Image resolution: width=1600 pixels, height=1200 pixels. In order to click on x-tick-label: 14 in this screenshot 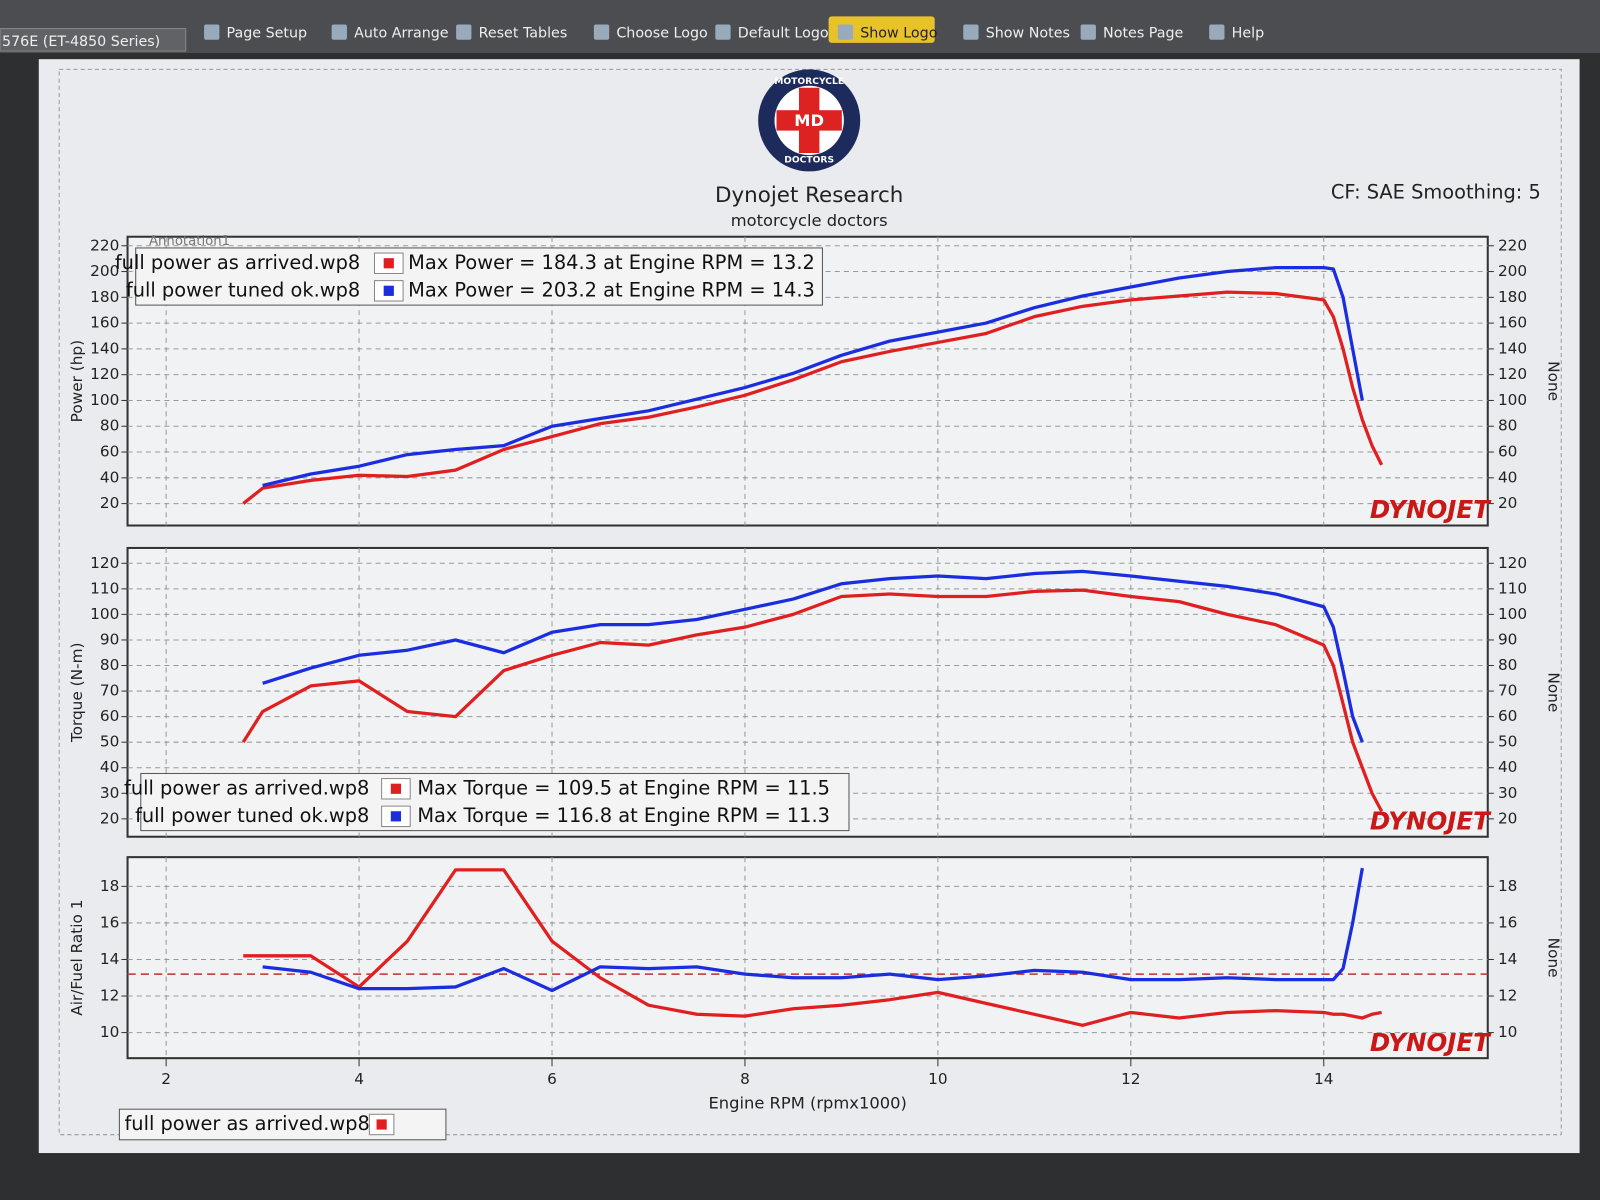, I will do `click(1323, 1079)`.